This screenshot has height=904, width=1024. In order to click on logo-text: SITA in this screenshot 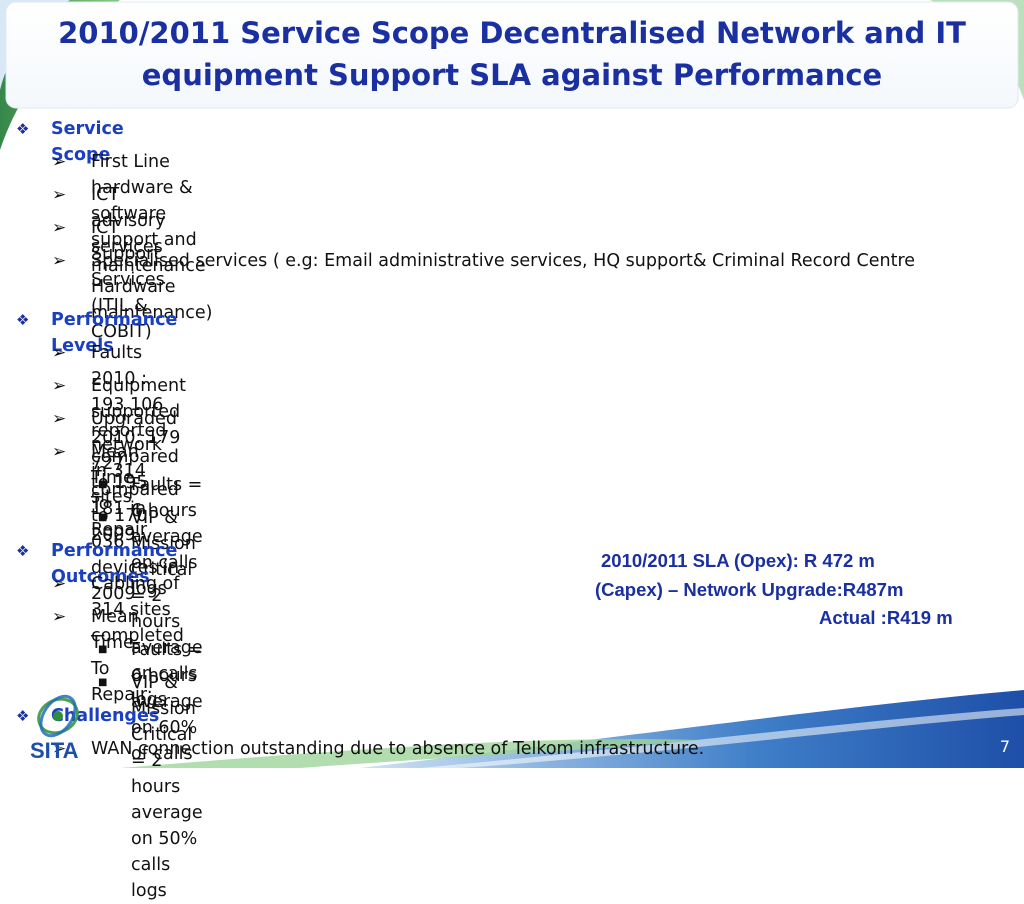, I will do `click(54, 750)`.